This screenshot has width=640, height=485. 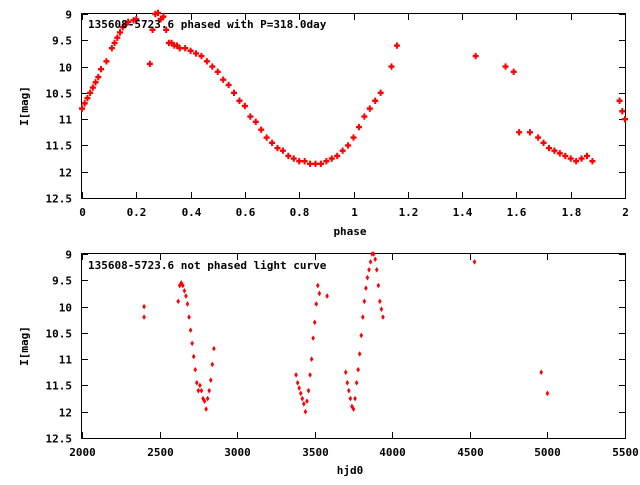 I want to click on unphased-y-tick-label: 12.5, so click(x=59, y=439).